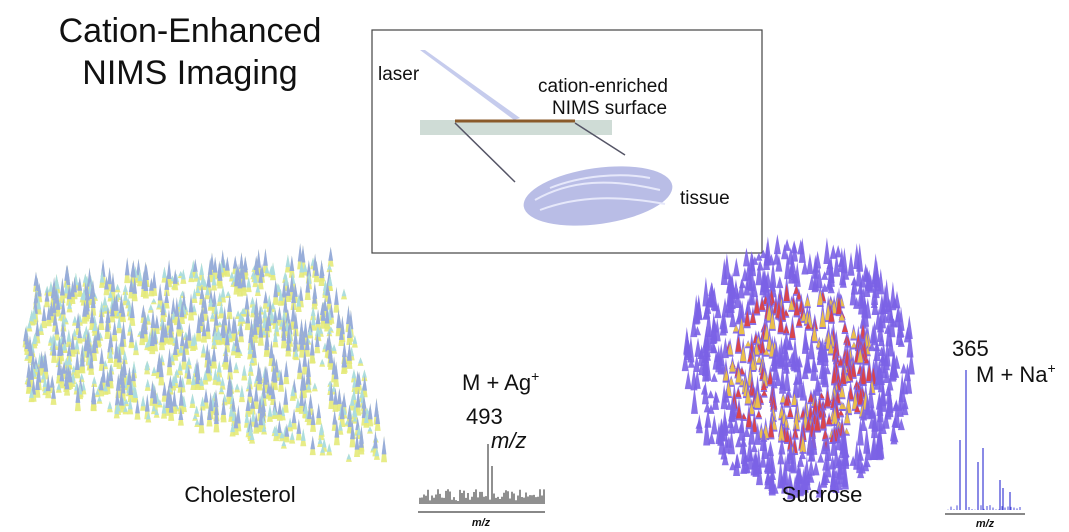  What do you see at coordinates (600, 139) in the screenshot?
I see `leader-line` at bounding box center [600, 139].